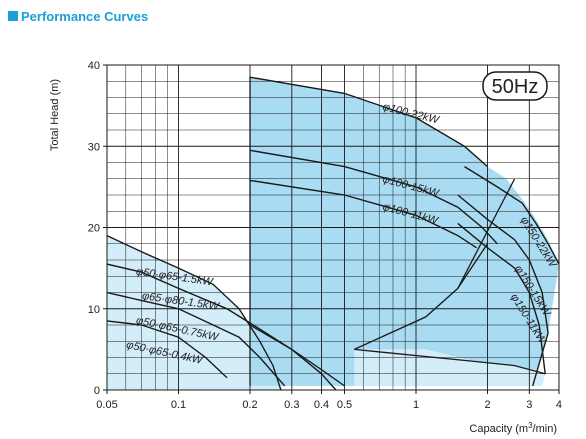 The width and height of the screenshot is (586, 439). Describe the element at coordinates (559, 405) in the screenshot. I see `x-tick-label-4: 4` at that location.